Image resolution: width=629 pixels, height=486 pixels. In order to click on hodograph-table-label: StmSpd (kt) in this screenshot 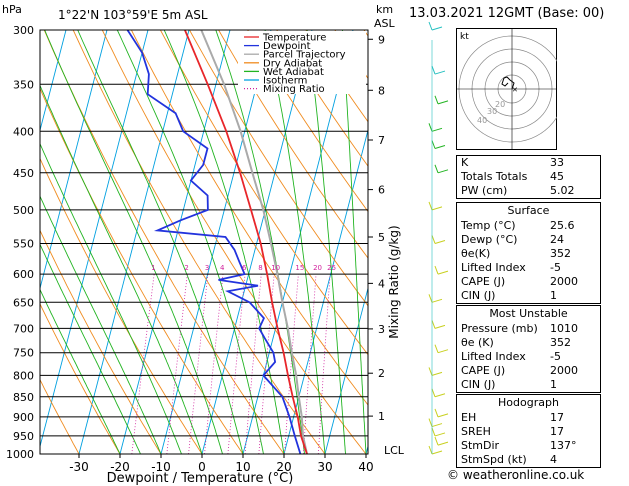, I will do `click(494, 459)`.